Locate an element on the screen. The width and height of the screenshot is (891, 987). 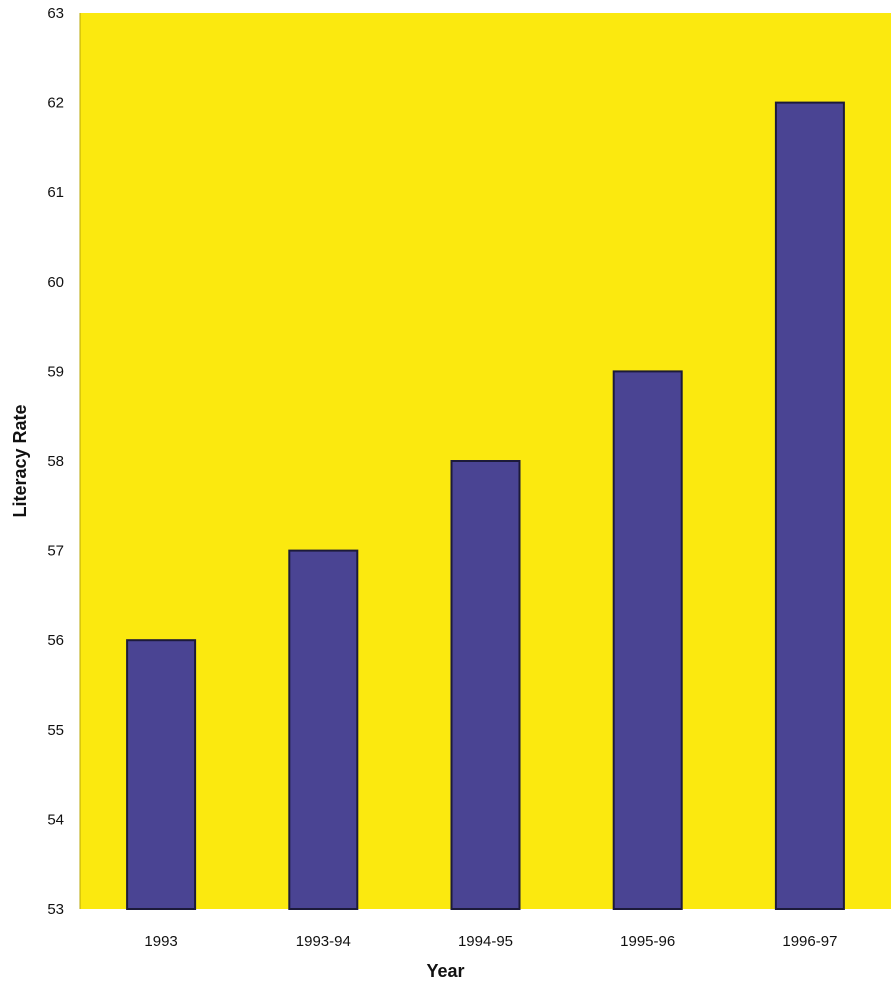
y-tick-label: 56 is located at coordinates (55, 640).